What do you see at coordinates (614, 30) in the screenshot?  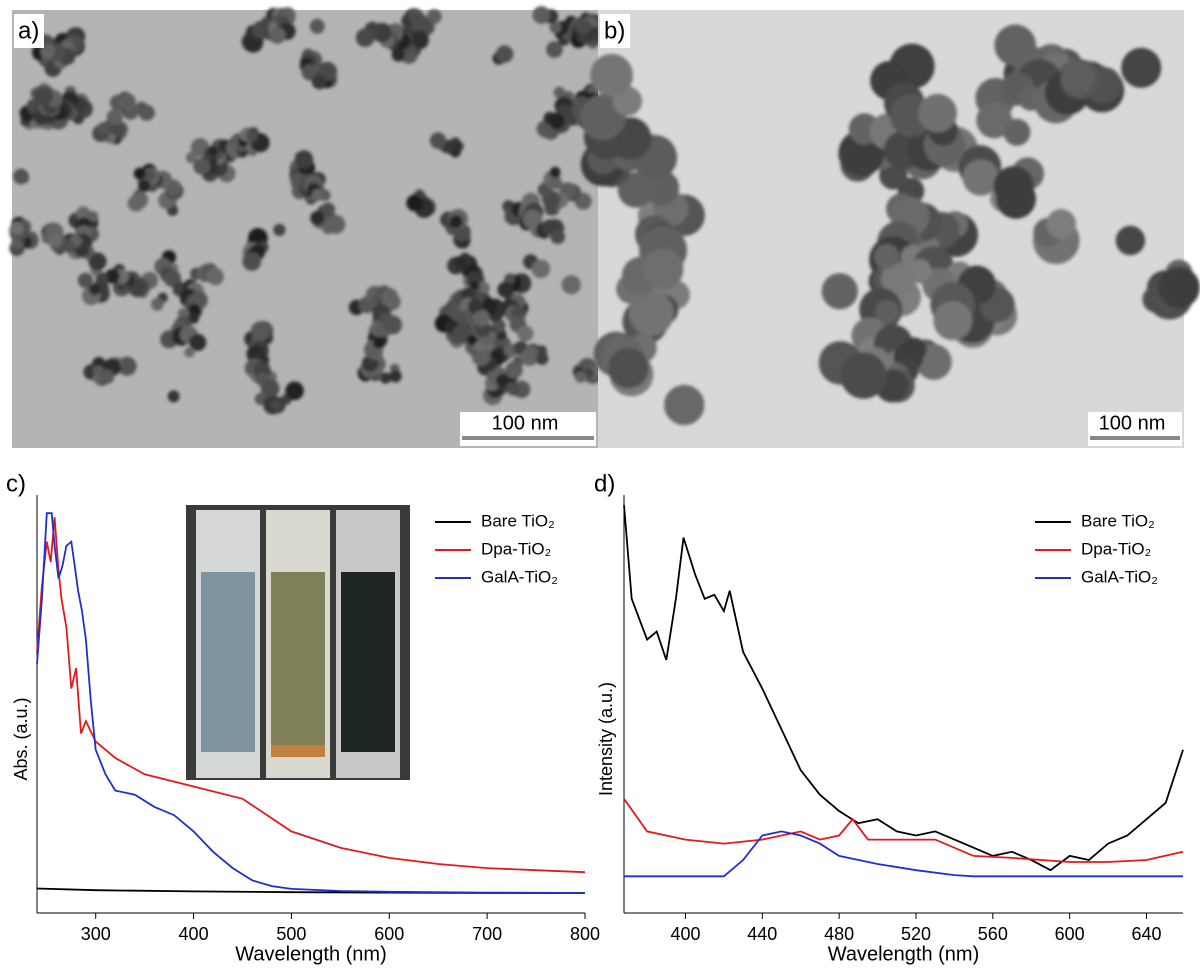 I see `panel-label: b)` at bounding box center [614, 30].